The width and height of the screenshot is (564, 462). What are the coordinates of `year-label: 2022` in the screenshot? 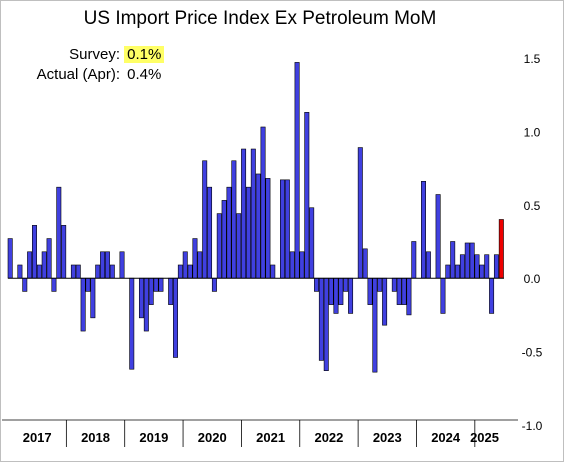 It's located at (328, 437).